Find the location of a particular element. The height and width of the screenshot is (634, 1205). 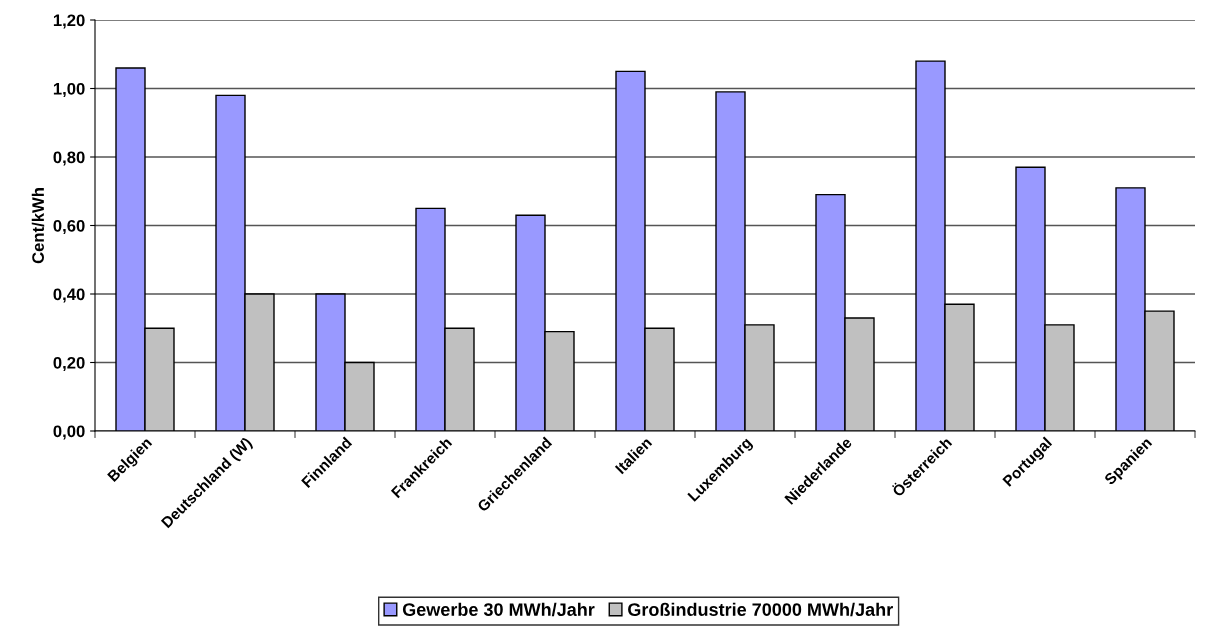

y-tick-label: 1,20 is located at coordinates (69, 21).